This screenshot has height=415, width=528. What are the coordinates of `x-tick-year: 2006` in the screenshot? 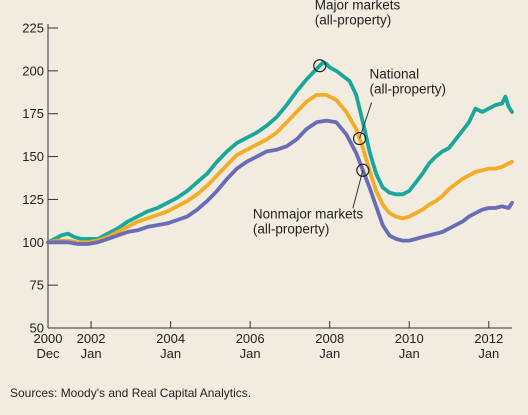 It's located at (250, 338).